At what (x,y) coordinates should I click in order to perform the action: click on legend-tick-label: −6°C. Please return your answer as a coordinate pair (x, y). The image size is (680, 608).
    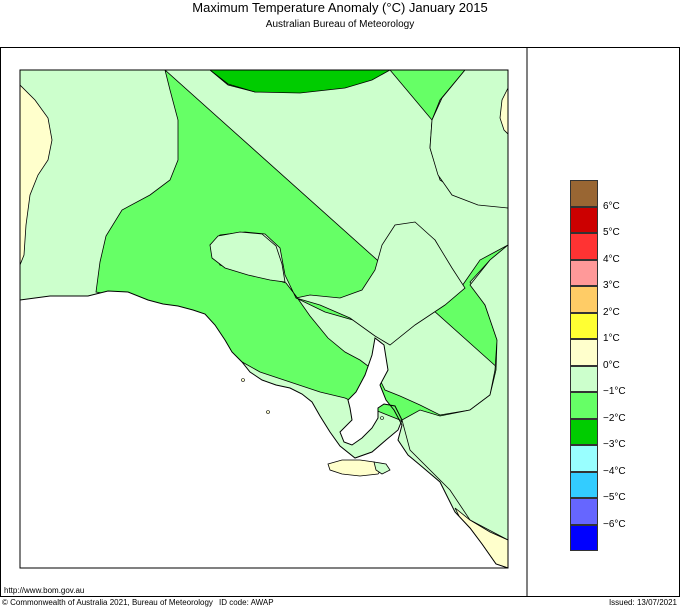
    Looking at the image, I should click on (614, 524).